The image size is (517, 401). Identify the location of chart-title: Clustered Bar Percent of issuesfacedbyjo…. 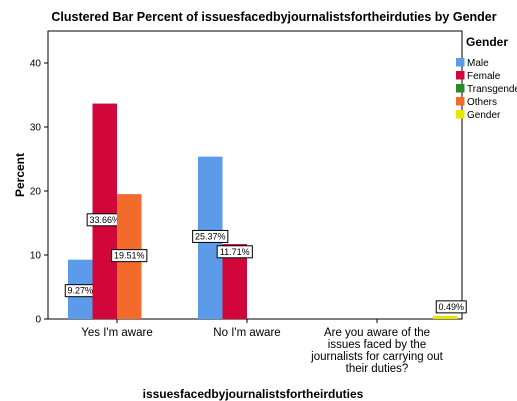
(273, 17).